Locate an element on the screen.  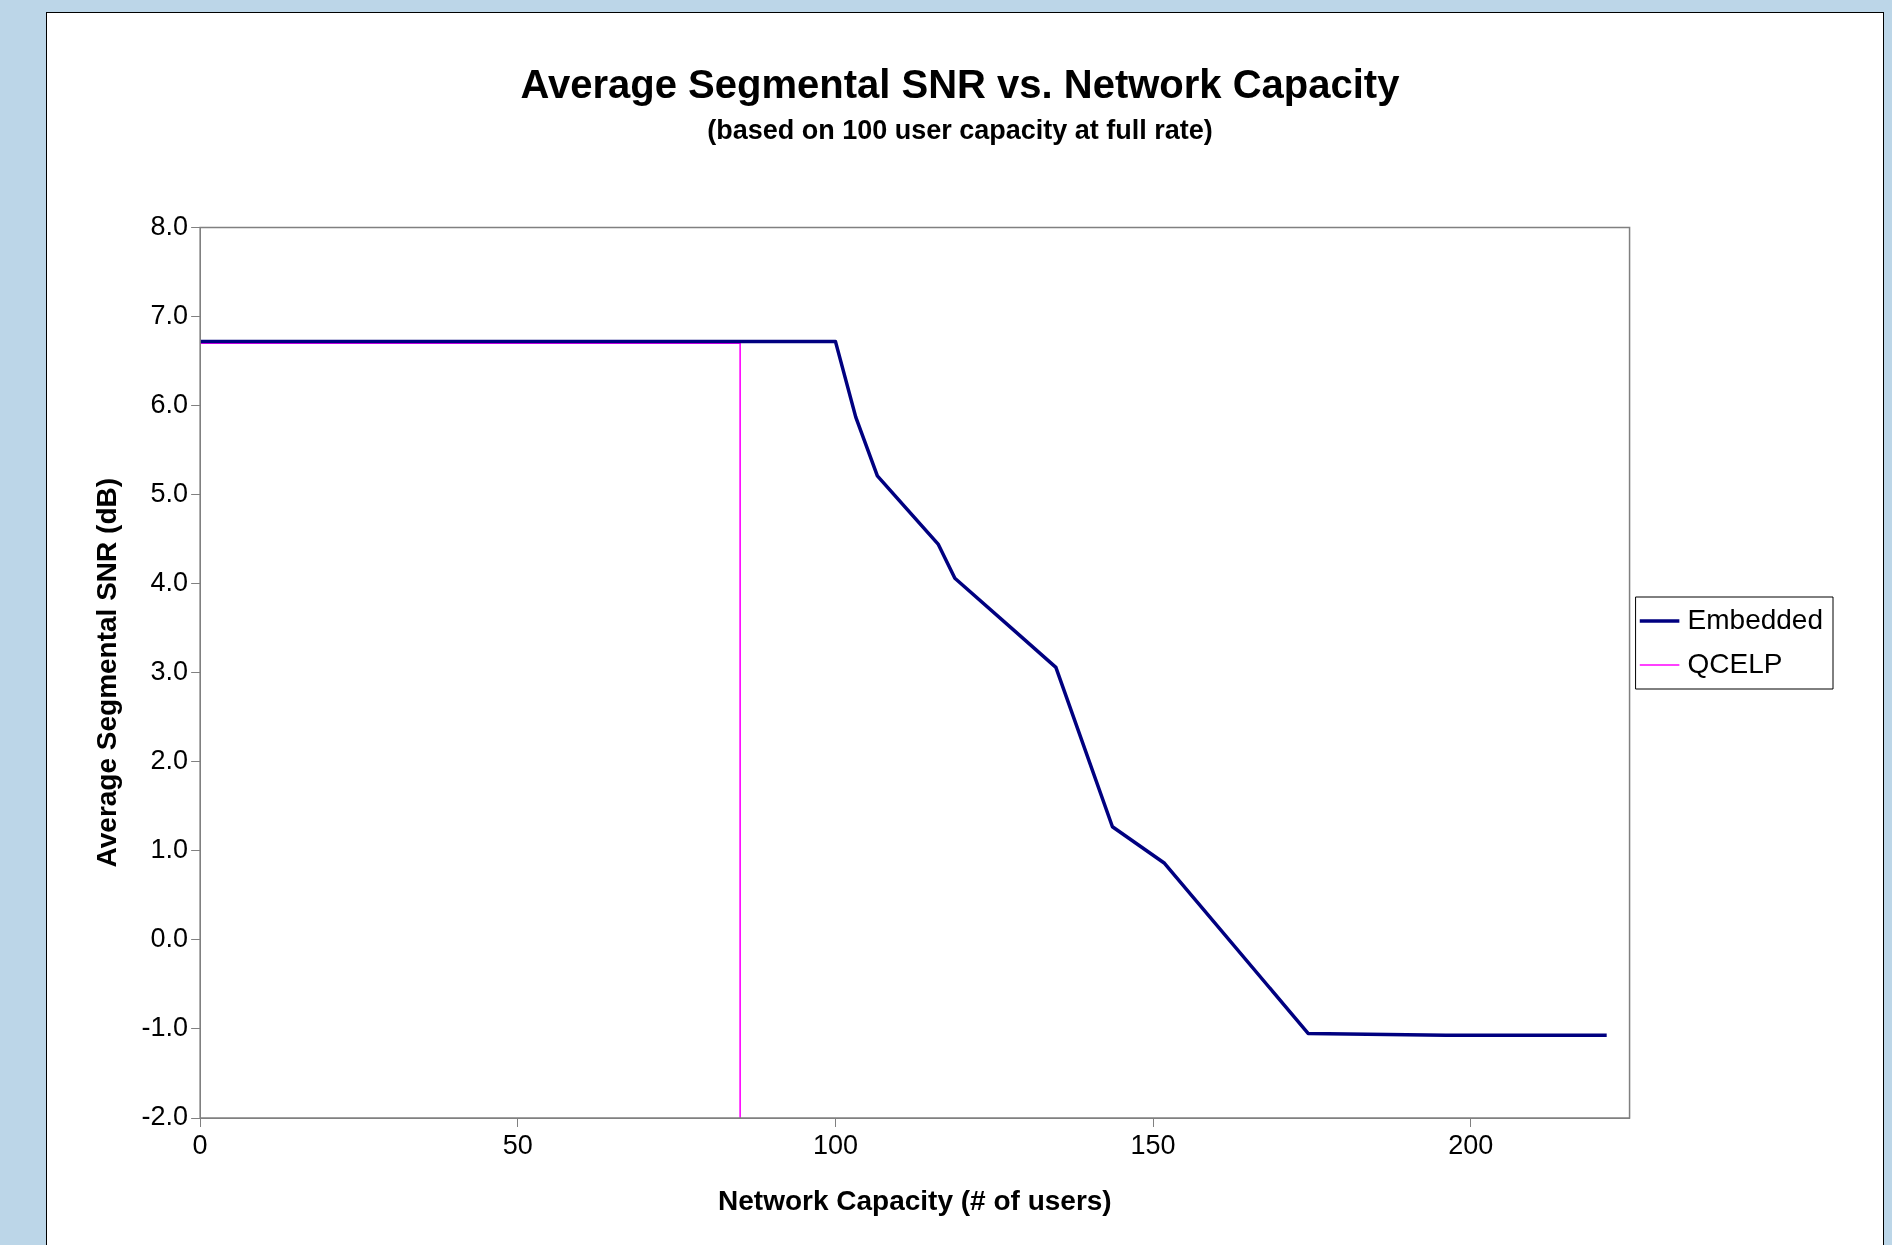
chart-subtitle: (based on 100 user capacity at full rate) is located at coordinates (960, 129).